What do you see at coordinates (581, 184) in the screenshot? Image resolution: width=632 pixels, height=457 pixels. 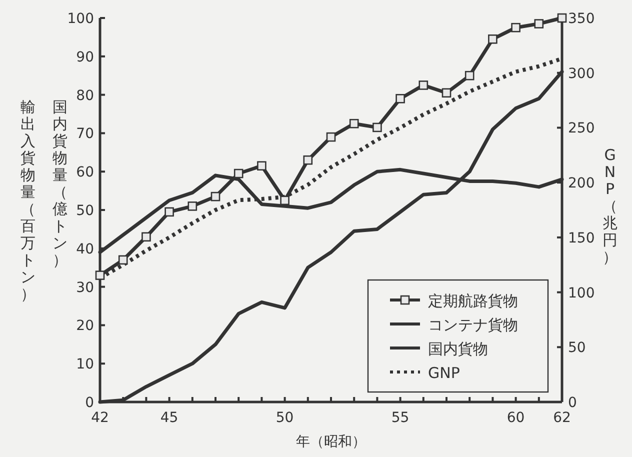 I see `y2-tick-label: 200` at bounding box center [581, 184].